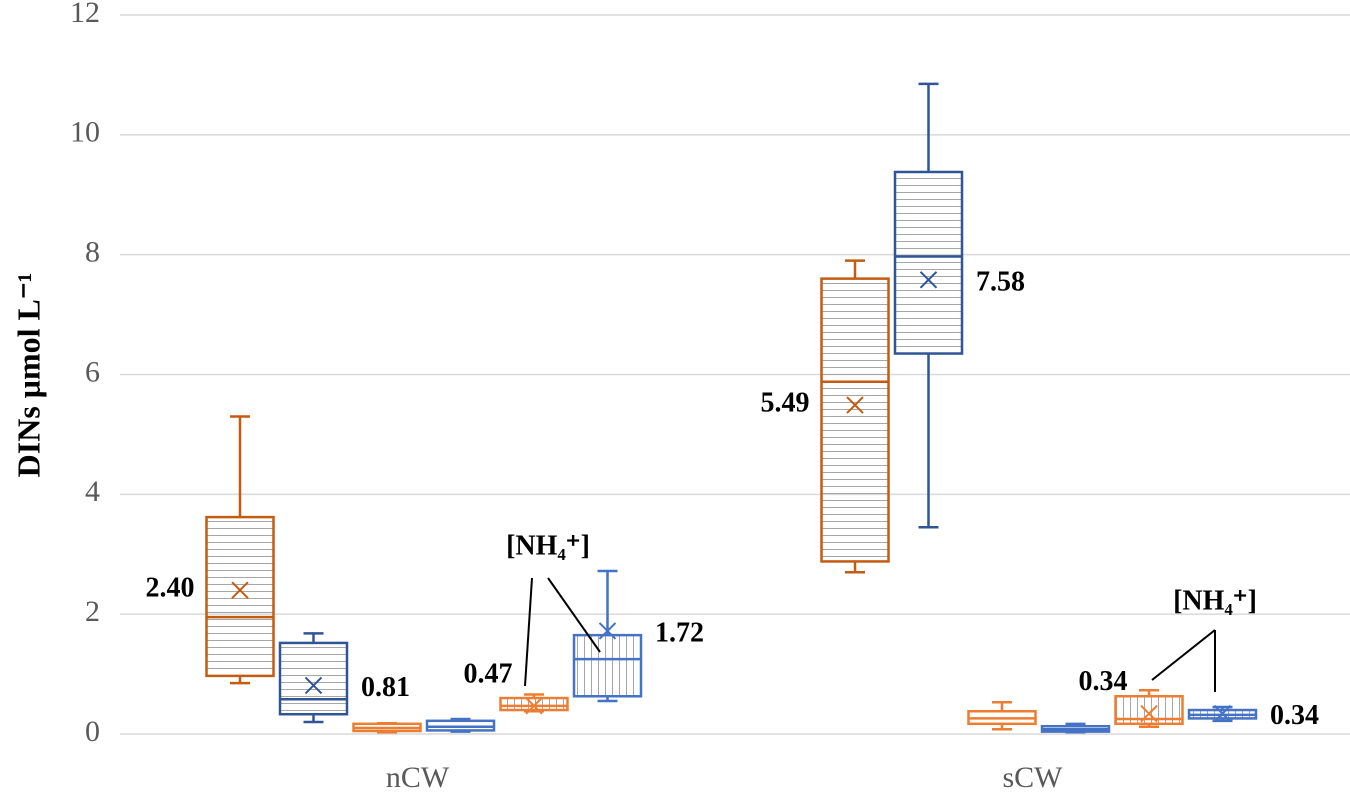 Image resolution: width=1350 pixels, height=796 pixels. Describe the element at coordinates (679, 632) in the screenshot. I see `mean-label: 1.72` at that location.